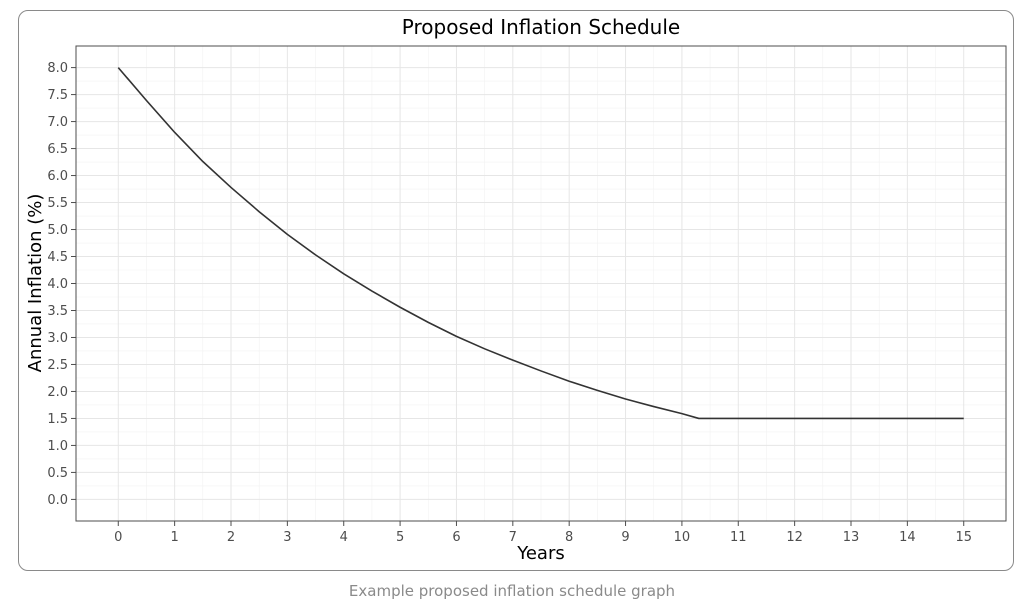 The height and width of the screenshot is (605, 1024). Describe the element at coordinates (682, 537) in the screenshot. I see `x-tick-label: 10` at that location.